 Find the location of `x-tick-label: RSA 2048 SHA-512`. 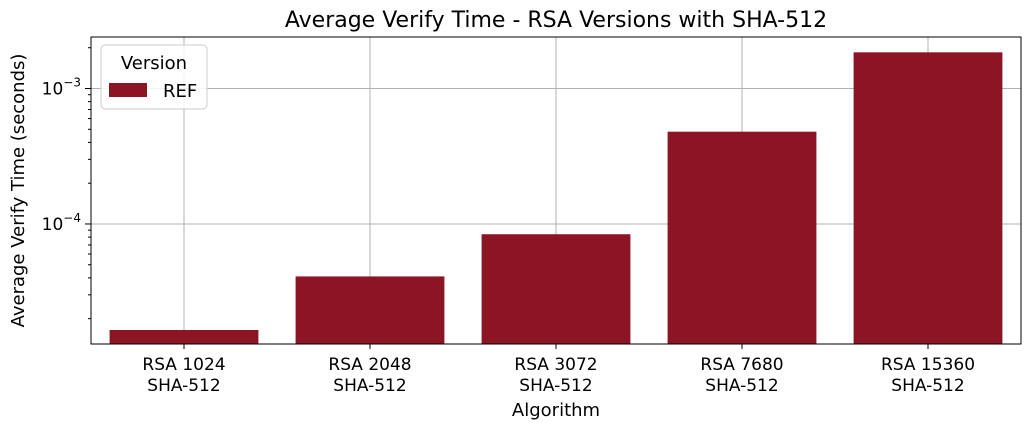

x-tick-label: RSA 2048 SHA-512 is located at coordinates (369, 375).